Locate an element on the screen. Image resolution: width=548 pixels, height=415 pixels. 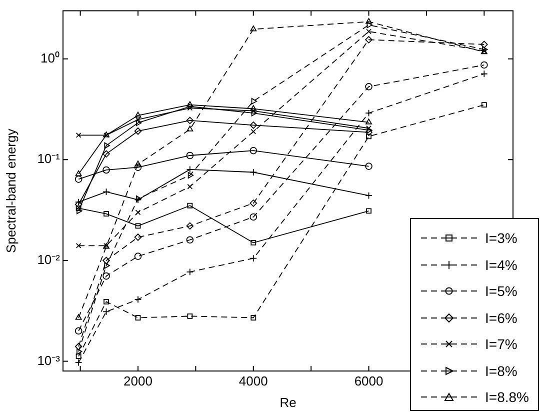
legend-label: I=8.8% is located at coordinates (507, 397).